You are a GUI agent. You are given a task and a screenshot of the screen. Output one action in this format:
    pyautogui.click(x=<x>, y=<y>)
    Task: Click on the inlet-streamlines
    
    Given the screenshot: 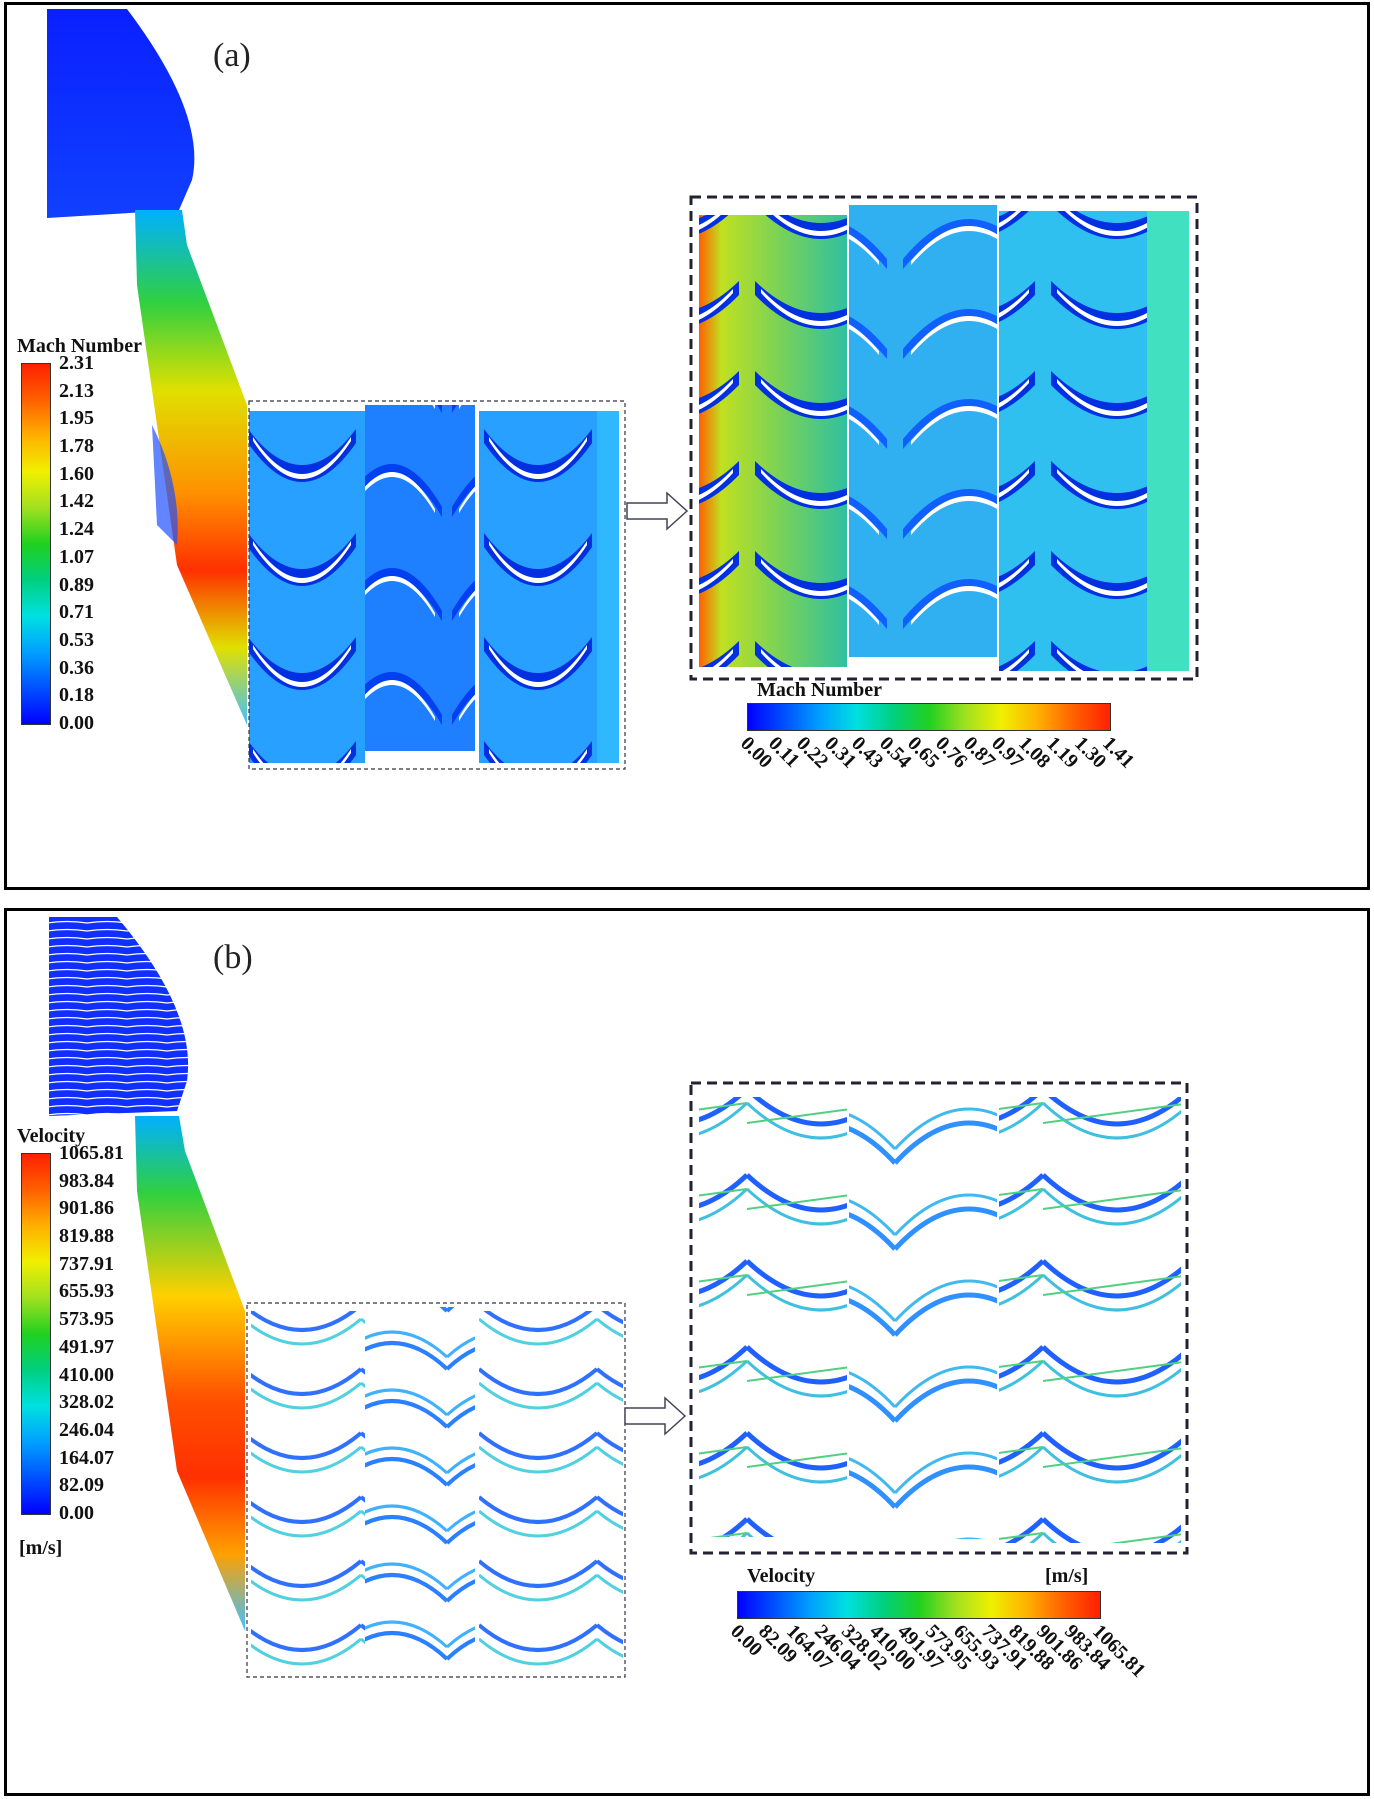 What is the action you would take?
    pyautogui.click(x=119, y=1016)
    